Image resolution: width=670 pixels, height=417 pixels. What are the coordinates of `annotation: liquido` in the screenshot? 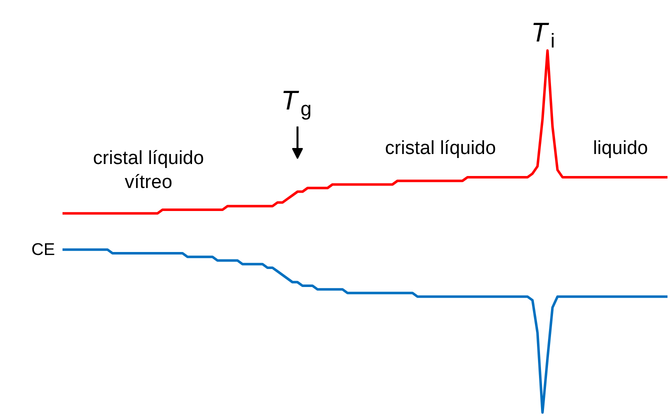 It's located at (620, 148).